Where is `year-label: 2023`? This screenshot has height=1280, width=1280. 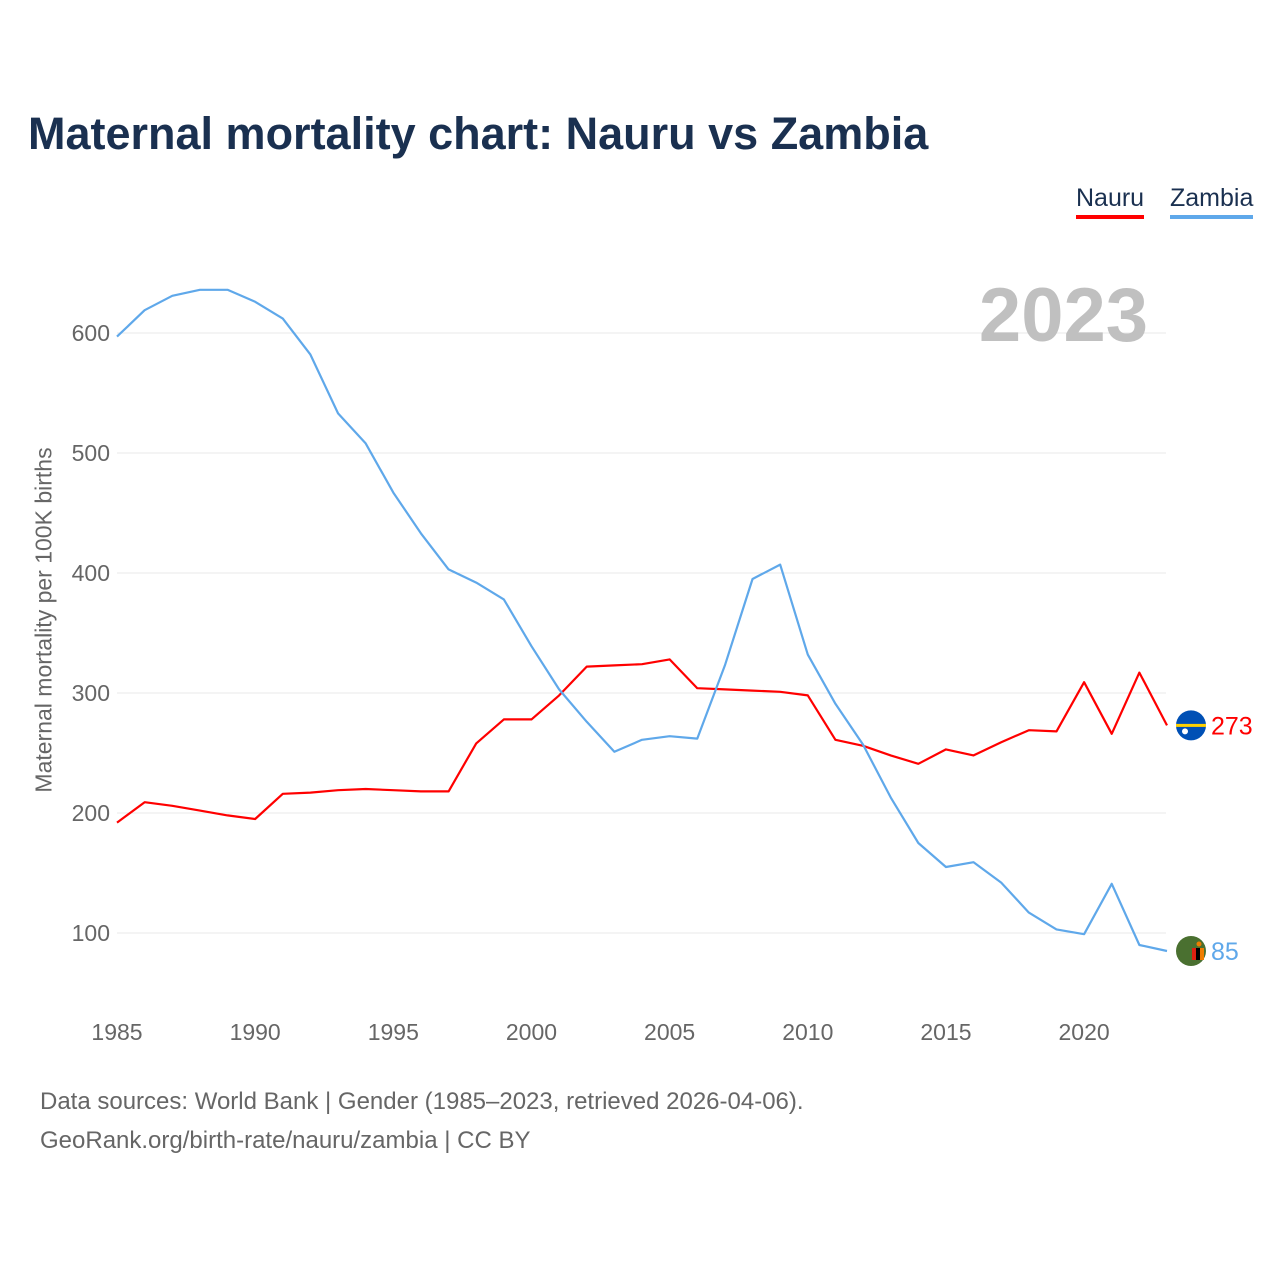 year-label: 2023 is located at coordinates (1063, 315).